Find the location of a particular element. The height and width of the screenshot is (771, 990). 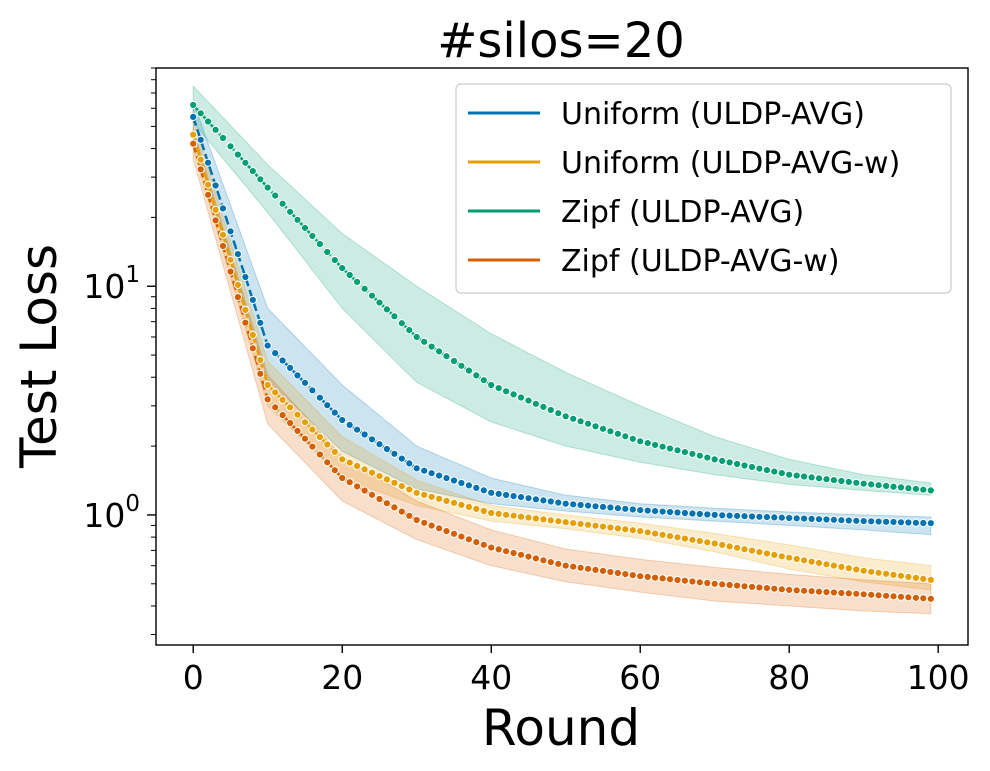

legend-box is located at coordinates (703, 188).